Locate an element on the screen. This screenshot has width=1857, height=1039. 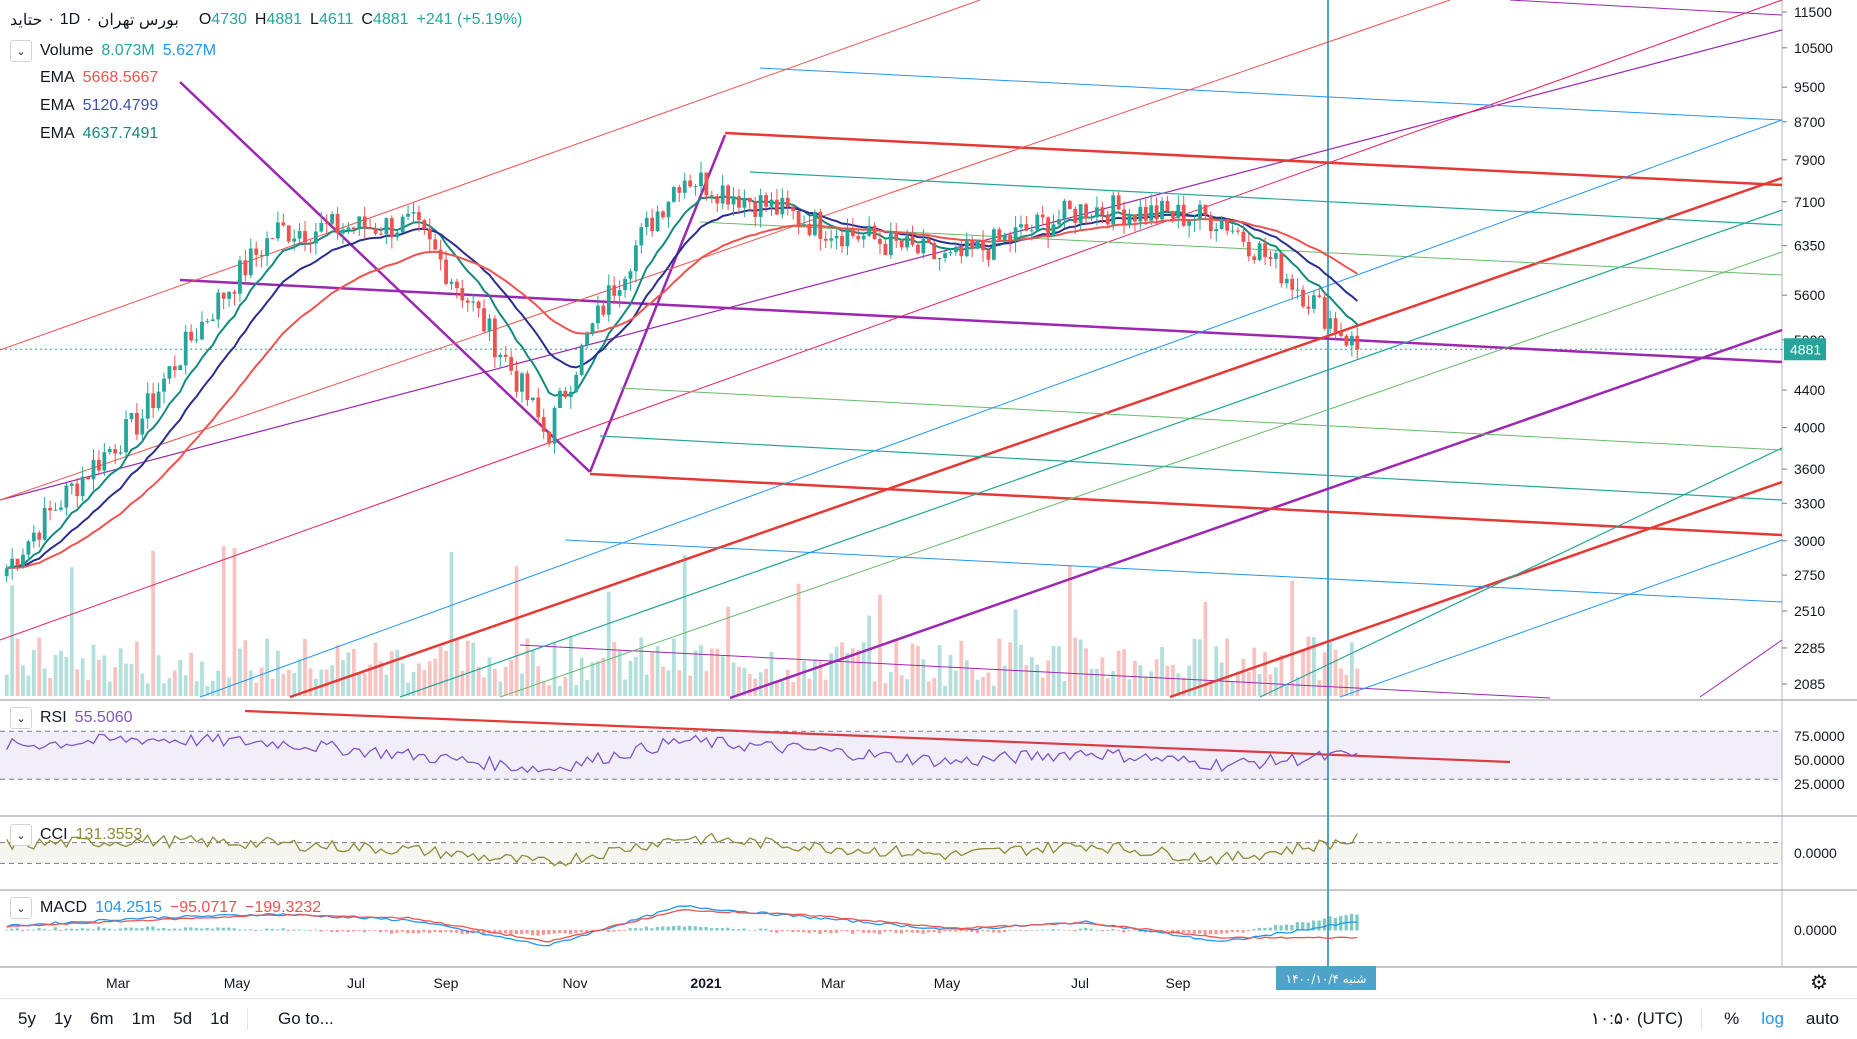
range-1m-button: 1m is located at coordinates (143, 1018).